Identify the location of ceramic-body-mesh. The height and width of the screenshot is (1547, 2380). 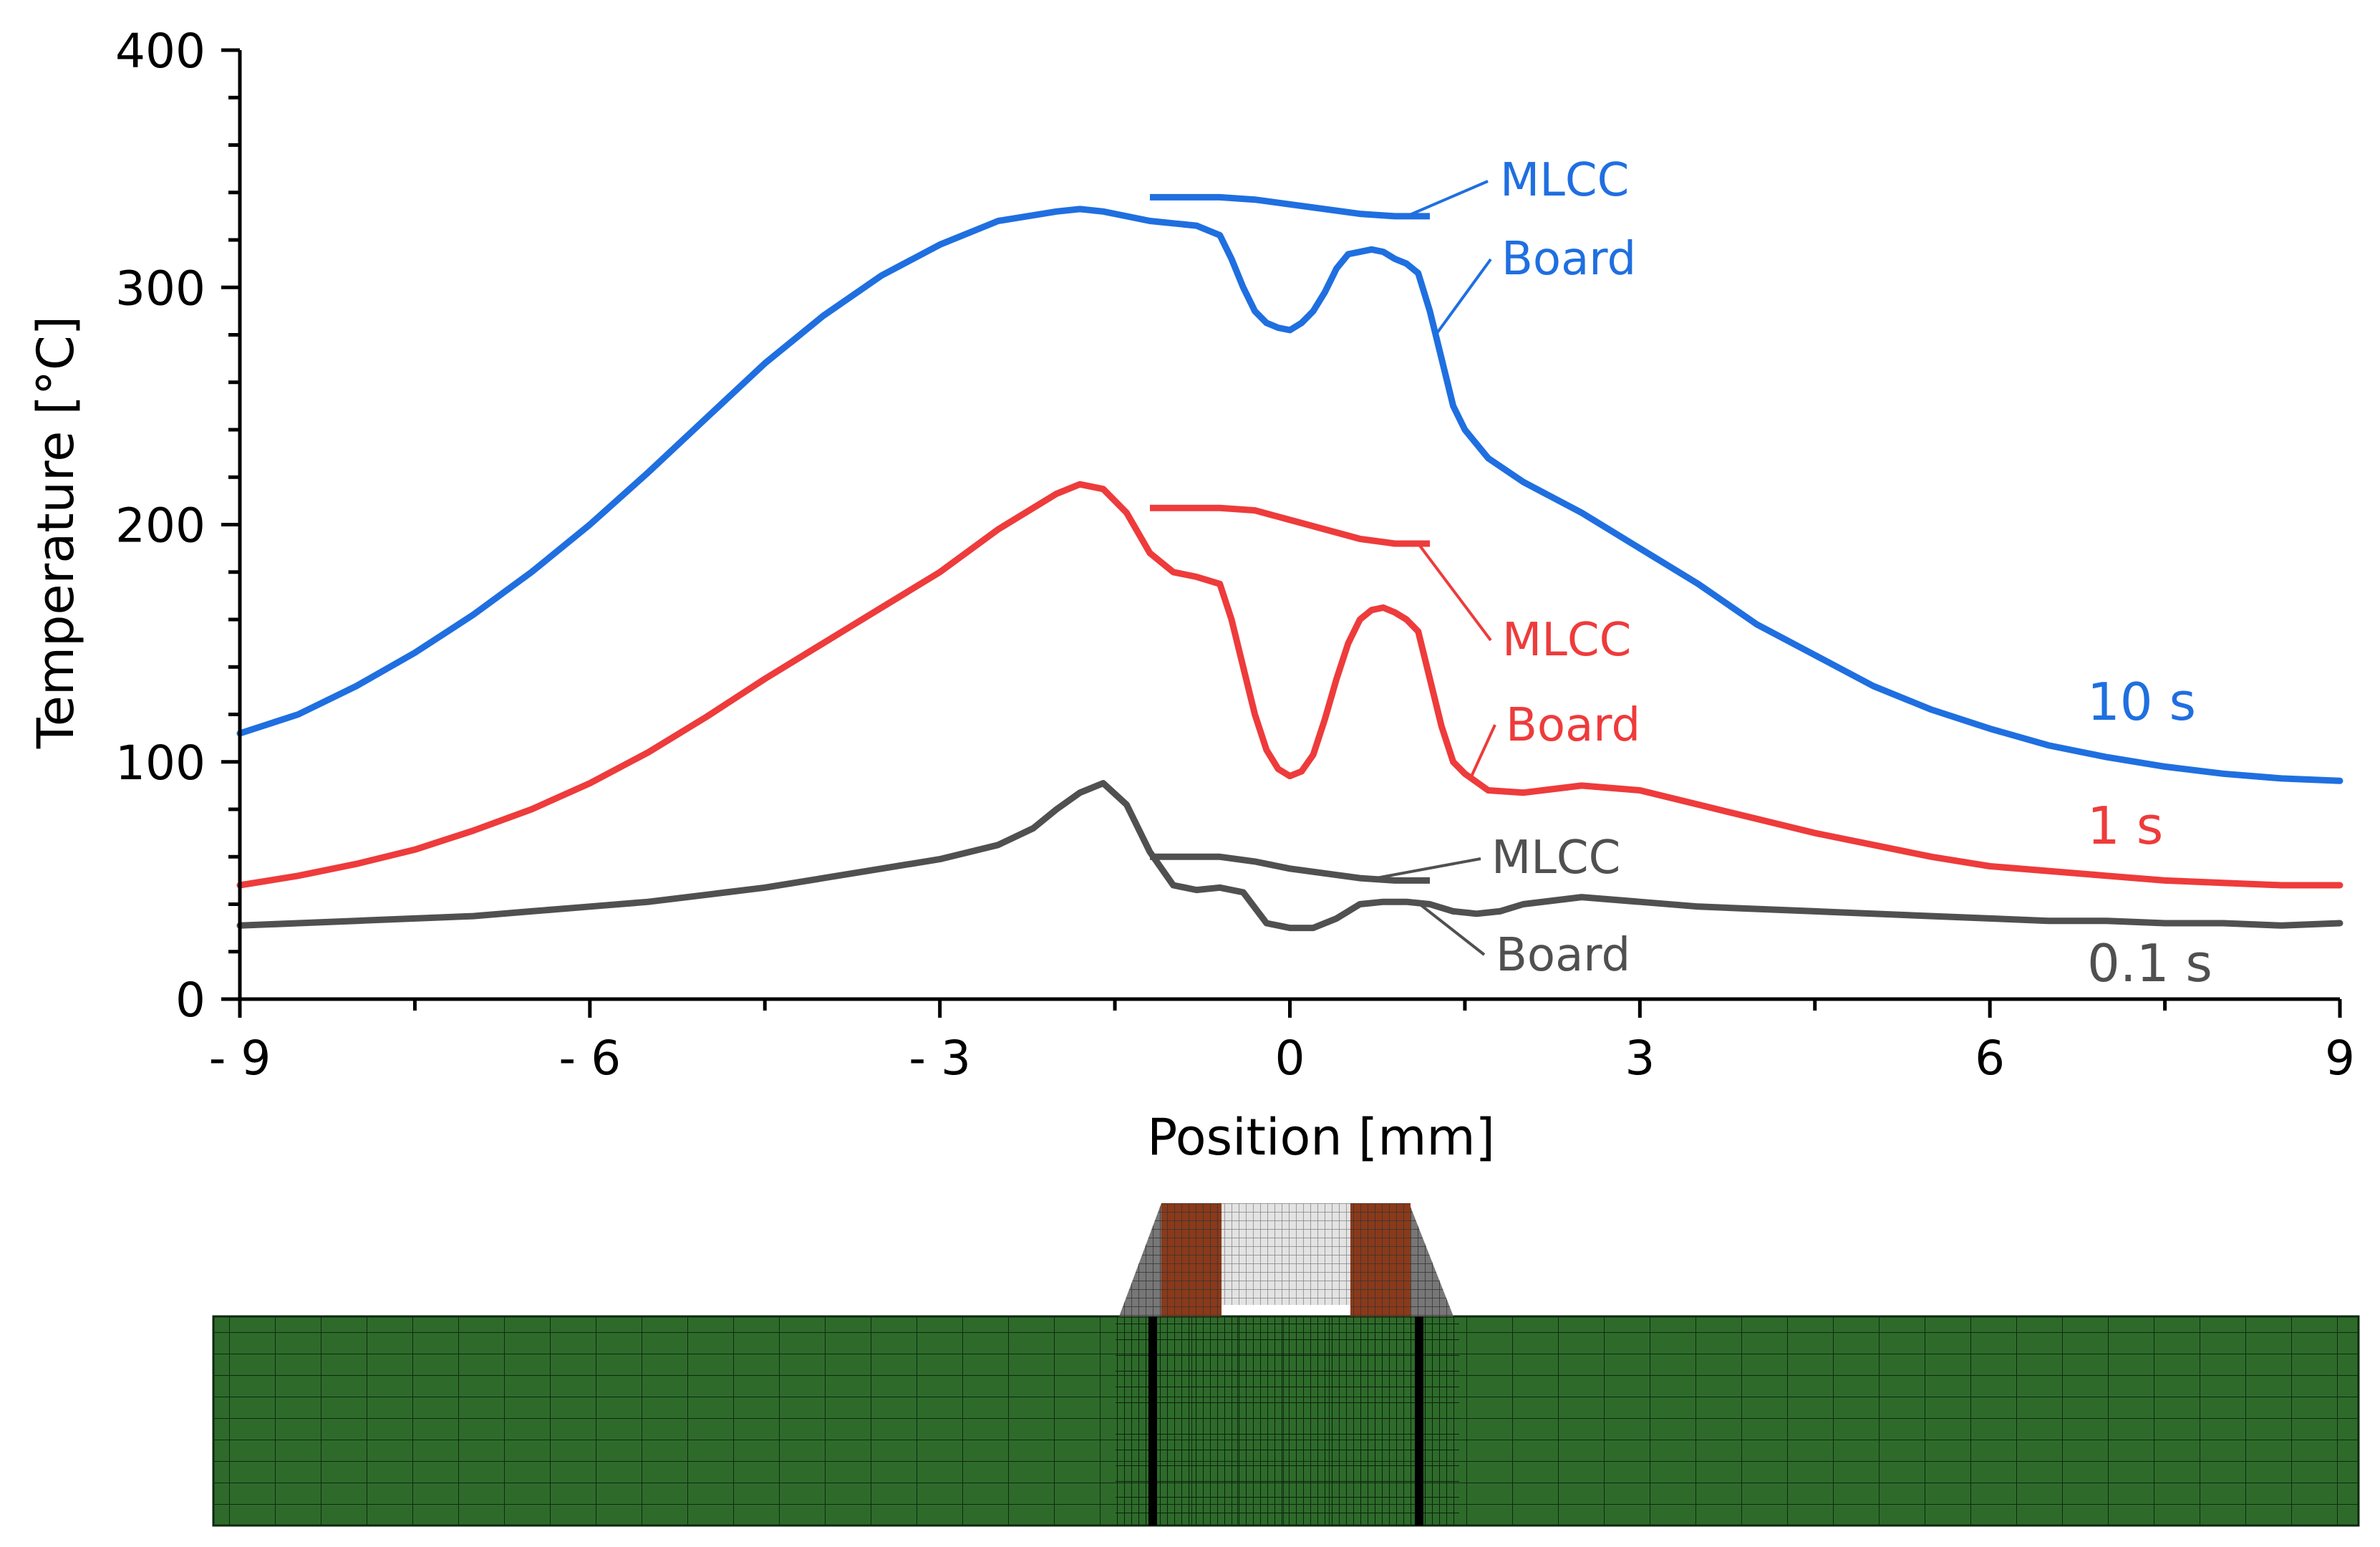
(1286, 1254).